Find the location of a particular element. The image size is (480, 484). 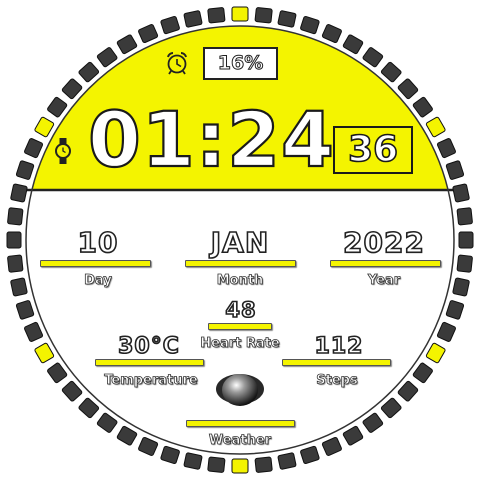

battery-percentage: 16% is located at coordinates (240, 63).